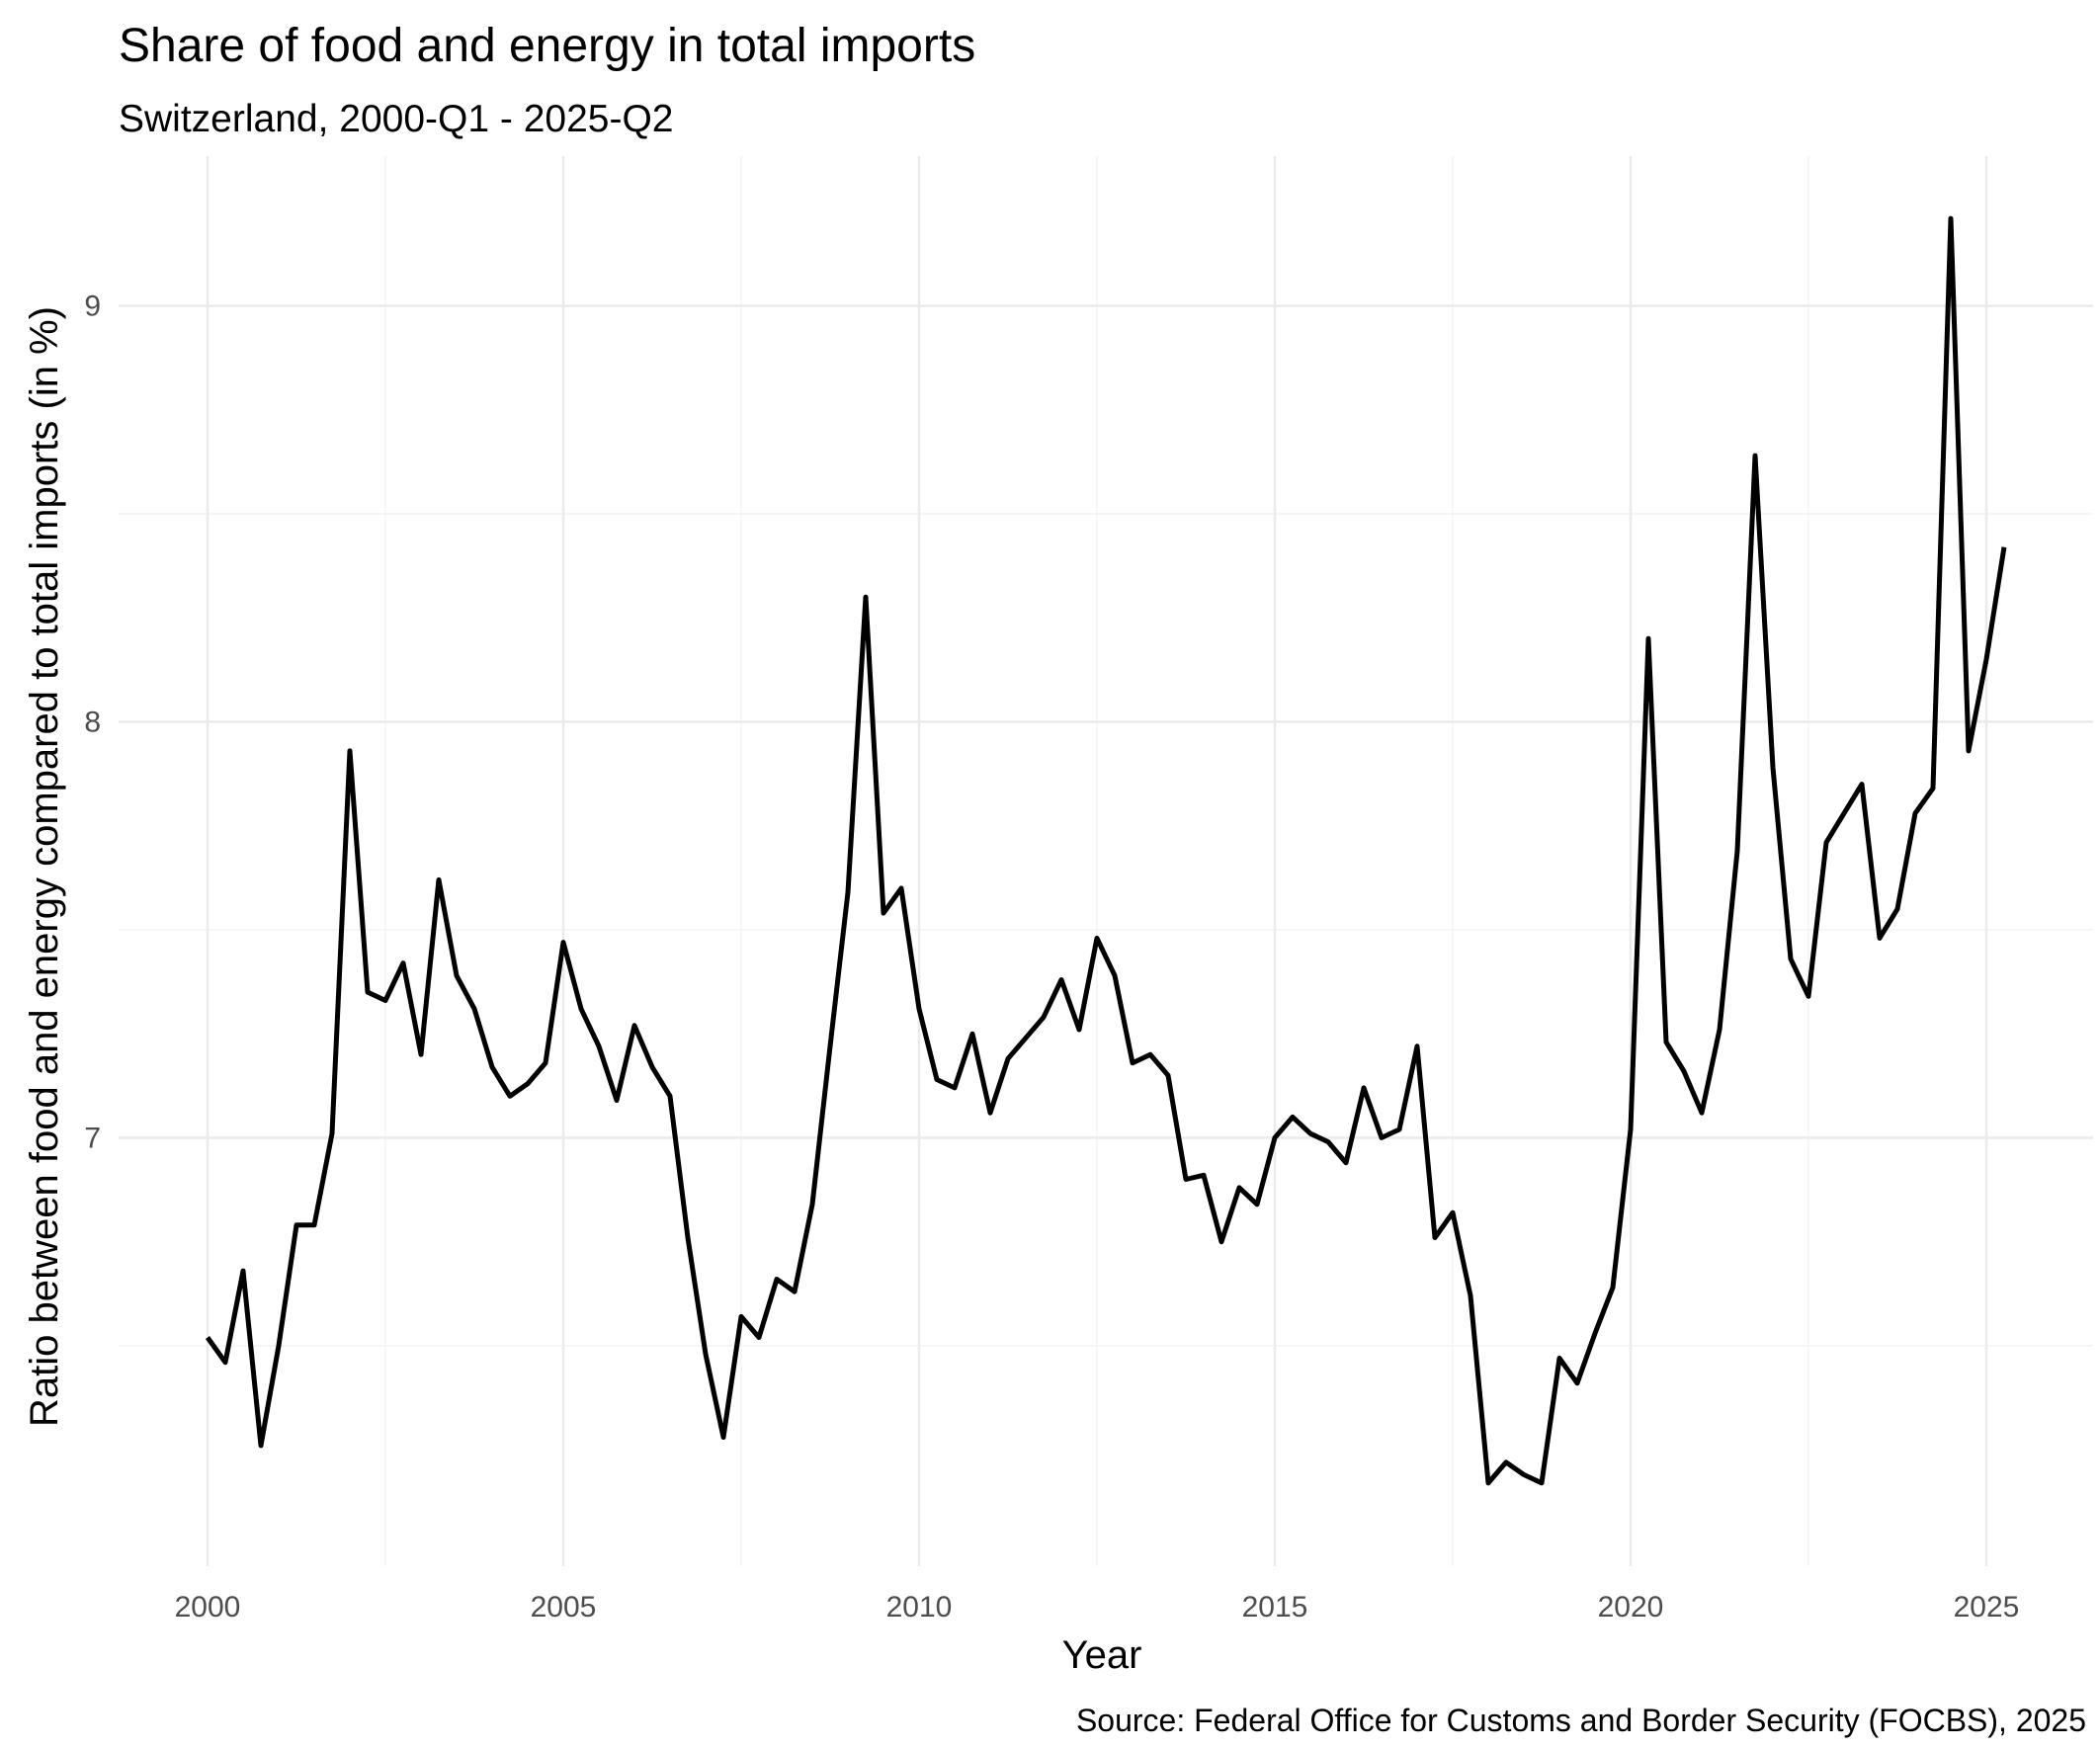  What do you see at coordinates (92, 307) in the screenshot?
I see `y-tick-label: 9` at bounding box center [92, 307].